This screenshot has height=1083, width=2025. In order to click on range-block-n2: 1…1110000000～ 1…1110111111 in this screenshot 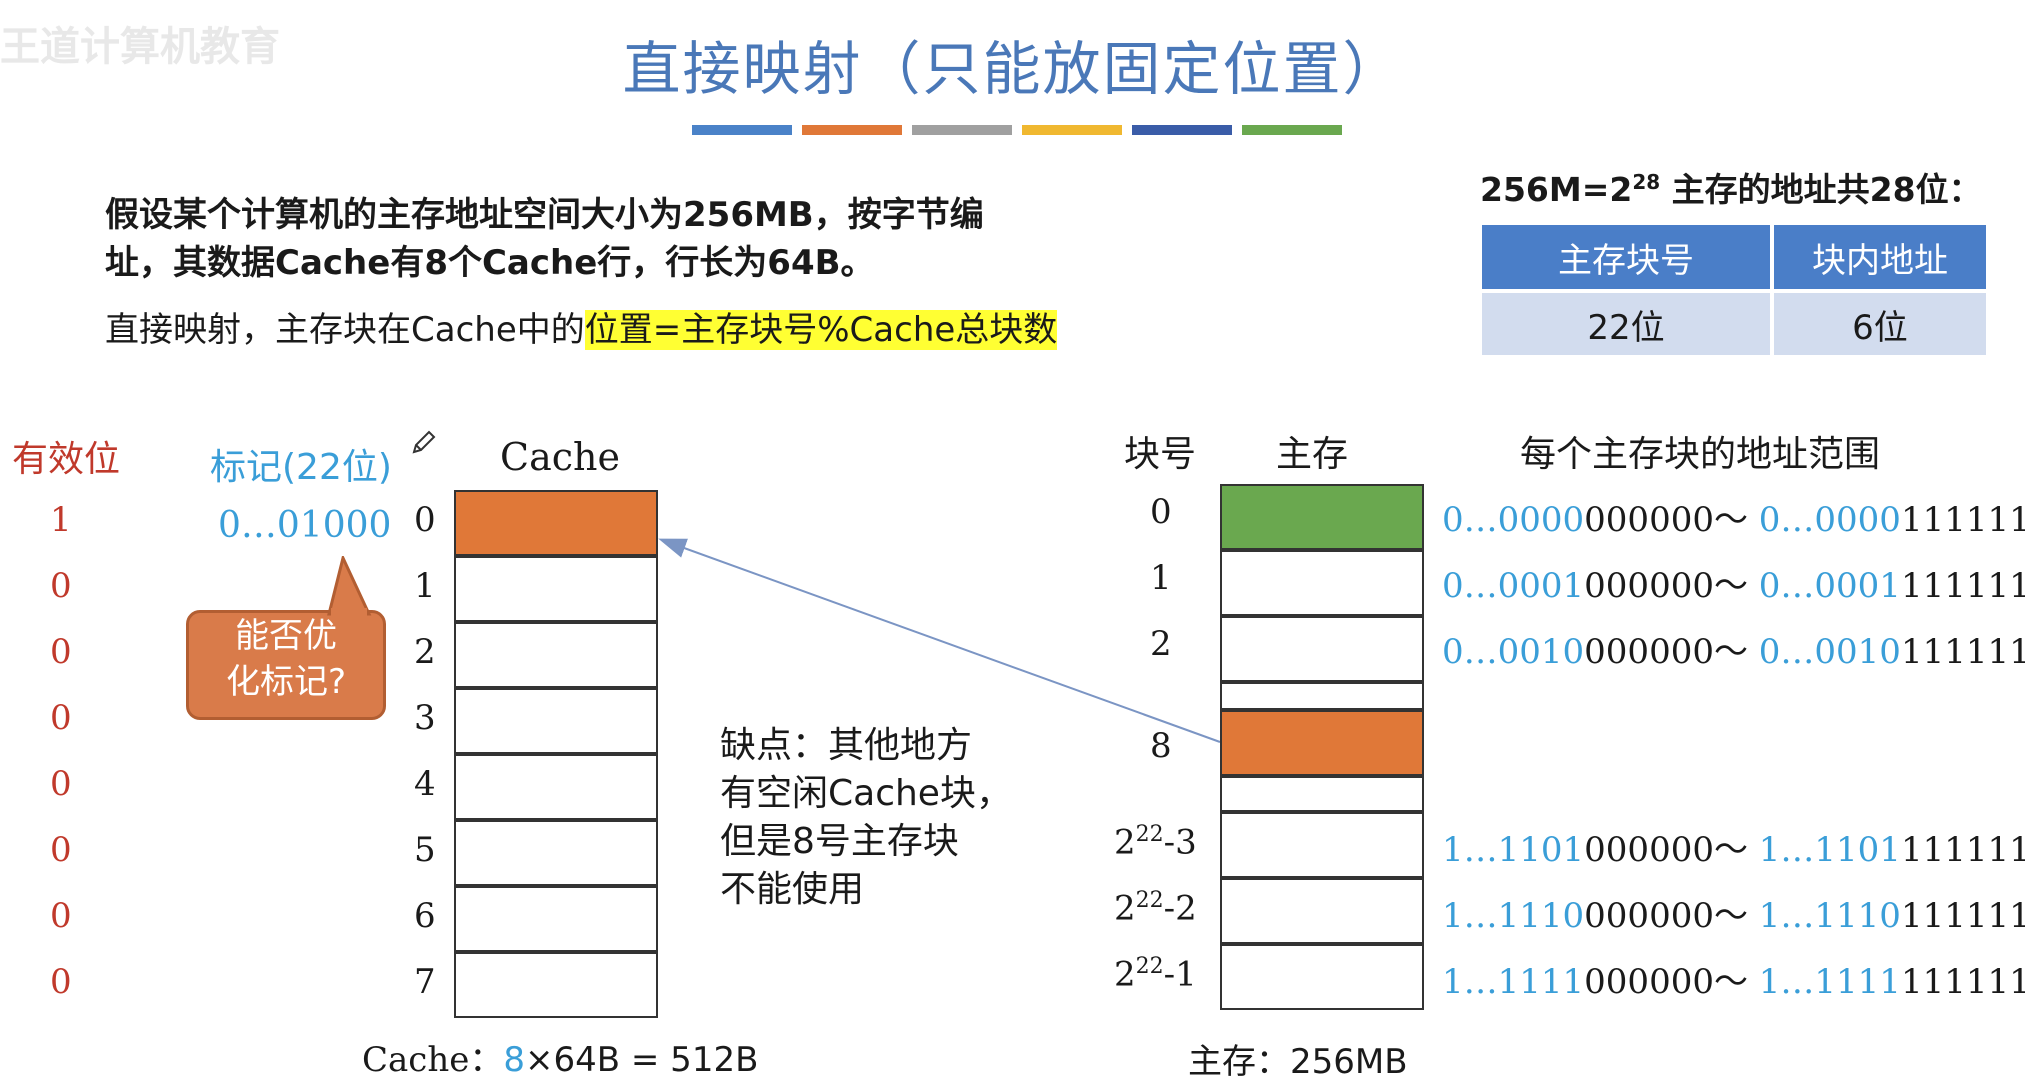, I will do `click(1733, 916)`.